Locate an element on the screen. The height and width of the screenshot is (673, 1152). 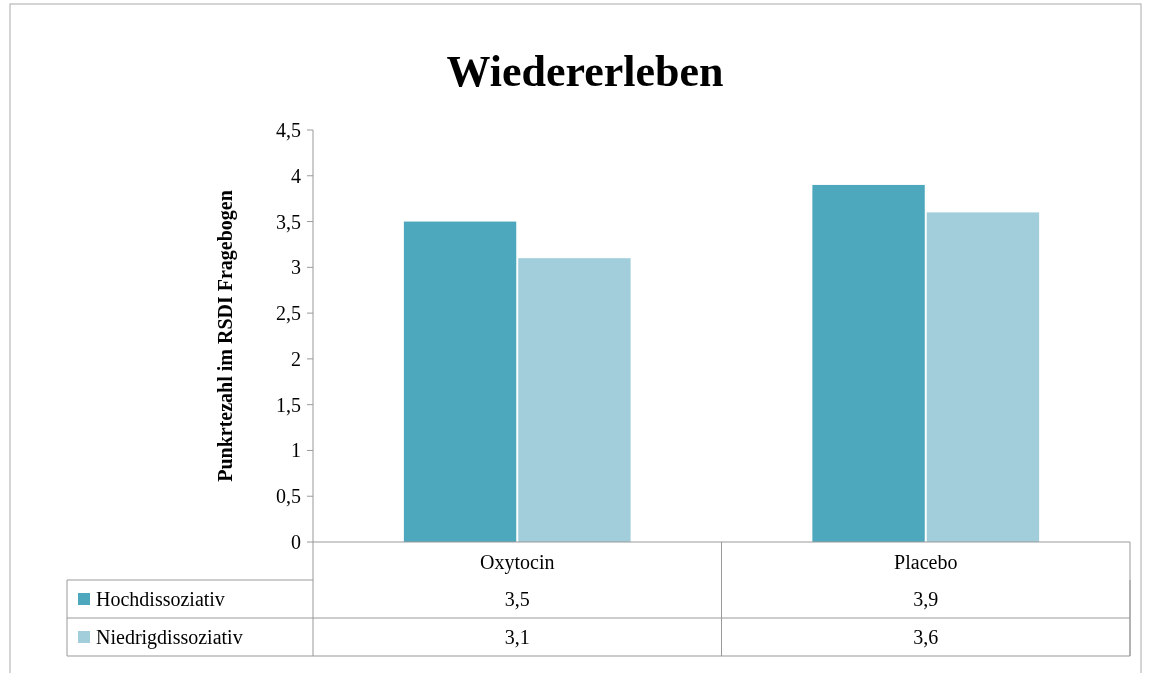
y-tick-label: 4 is located at coordinates (296, 175).